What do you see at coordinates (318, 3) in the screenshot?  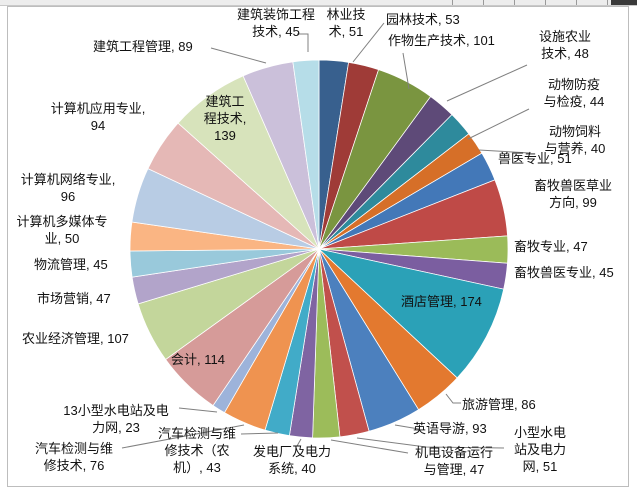 I see `excel-ui-strip` at bounding box center [318, 3].